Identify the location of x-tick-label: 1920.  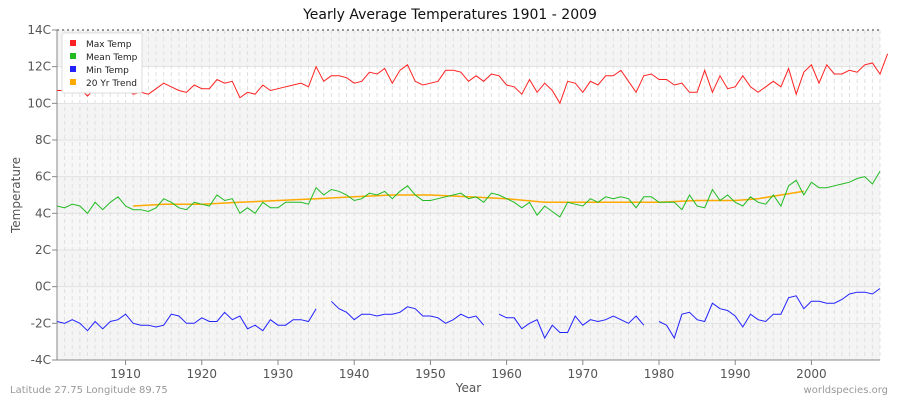
(202, 374).